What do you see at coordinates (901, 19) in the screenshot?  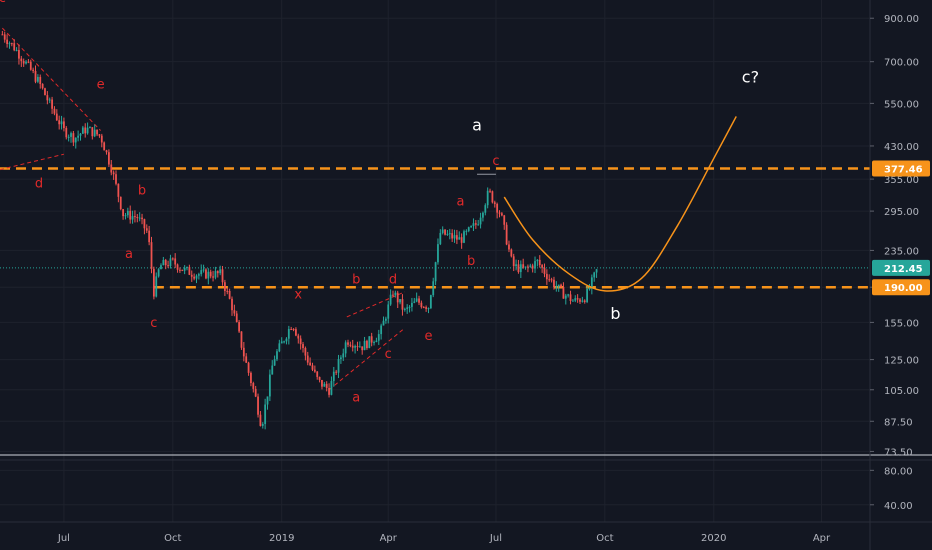 I see `y-tick-label: 900.00` at bounding box center [901, 19].